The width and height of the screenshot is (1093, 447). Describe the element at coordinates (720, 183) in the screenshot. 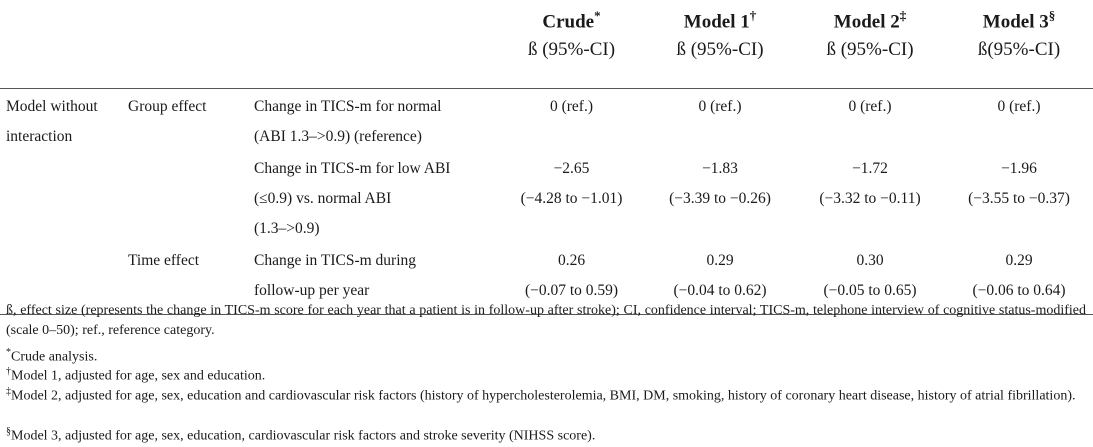

I see `cell-value: −1.83 (−3.39 to −0.26)` at that location.